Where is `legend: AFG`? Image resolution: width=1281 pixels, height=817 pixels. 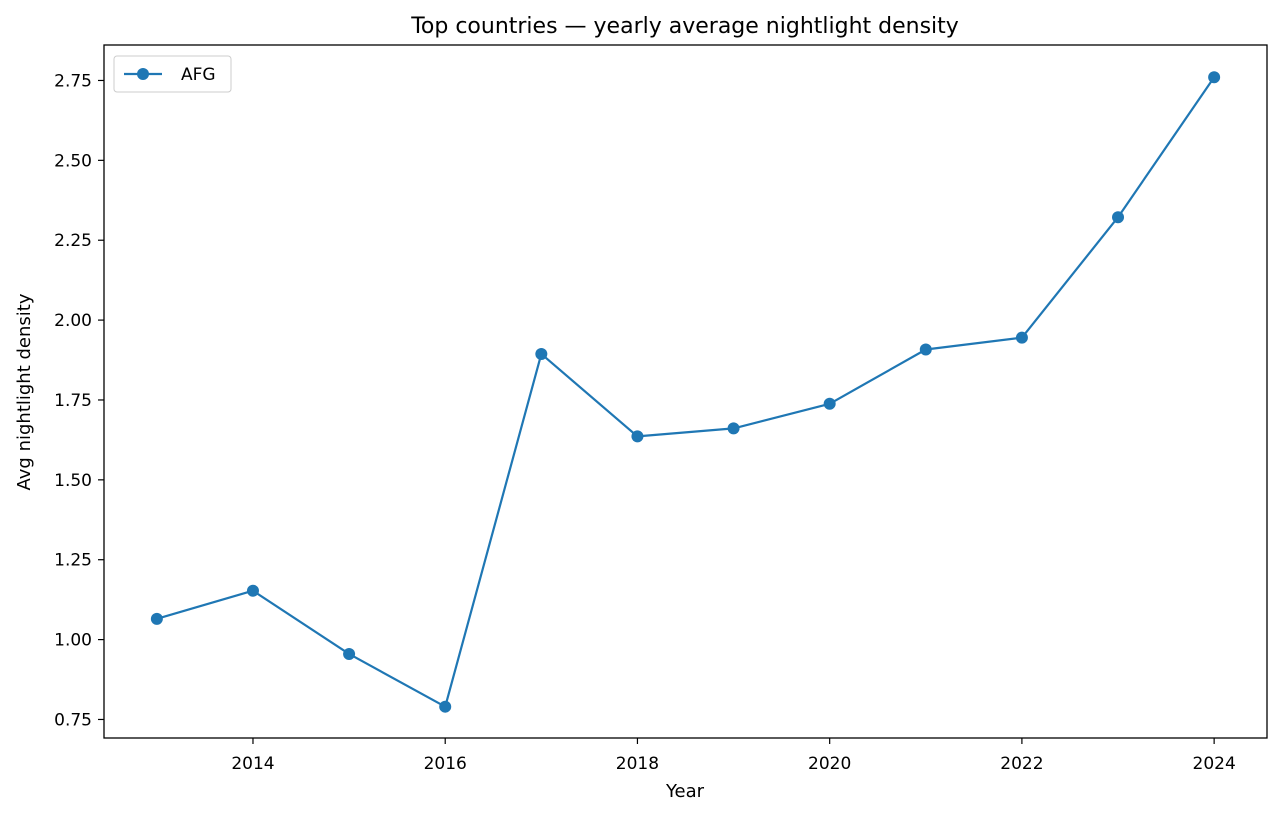 legend: AFG is located at coordinates (172, 74).